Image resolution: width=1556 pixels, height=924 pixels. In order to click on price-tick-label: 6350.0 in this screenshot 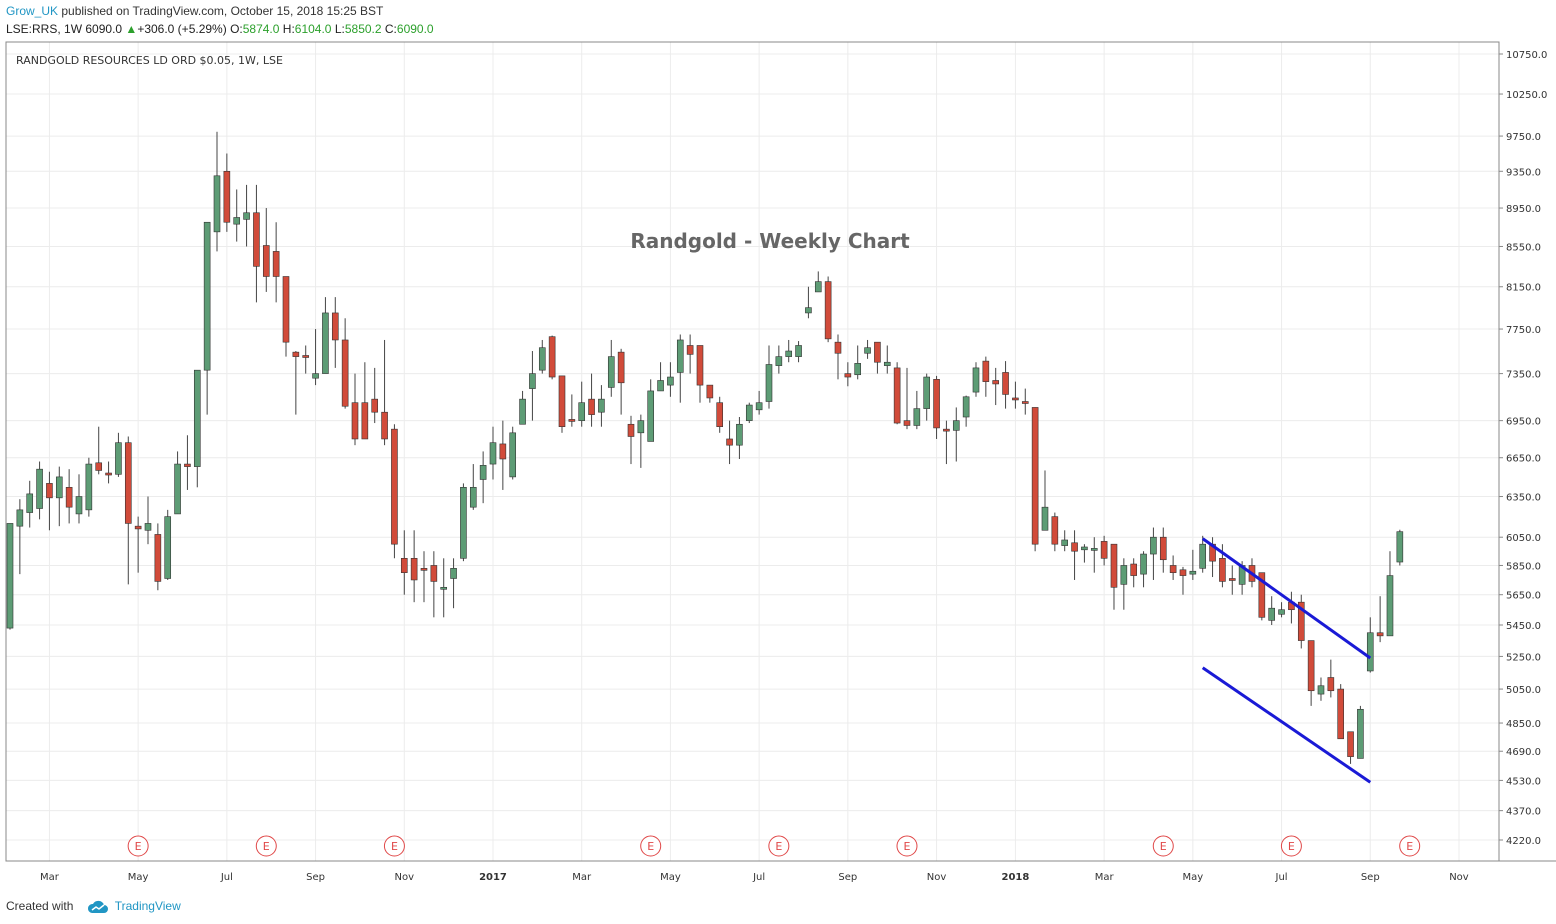, I will do `click(1523, 498)`.